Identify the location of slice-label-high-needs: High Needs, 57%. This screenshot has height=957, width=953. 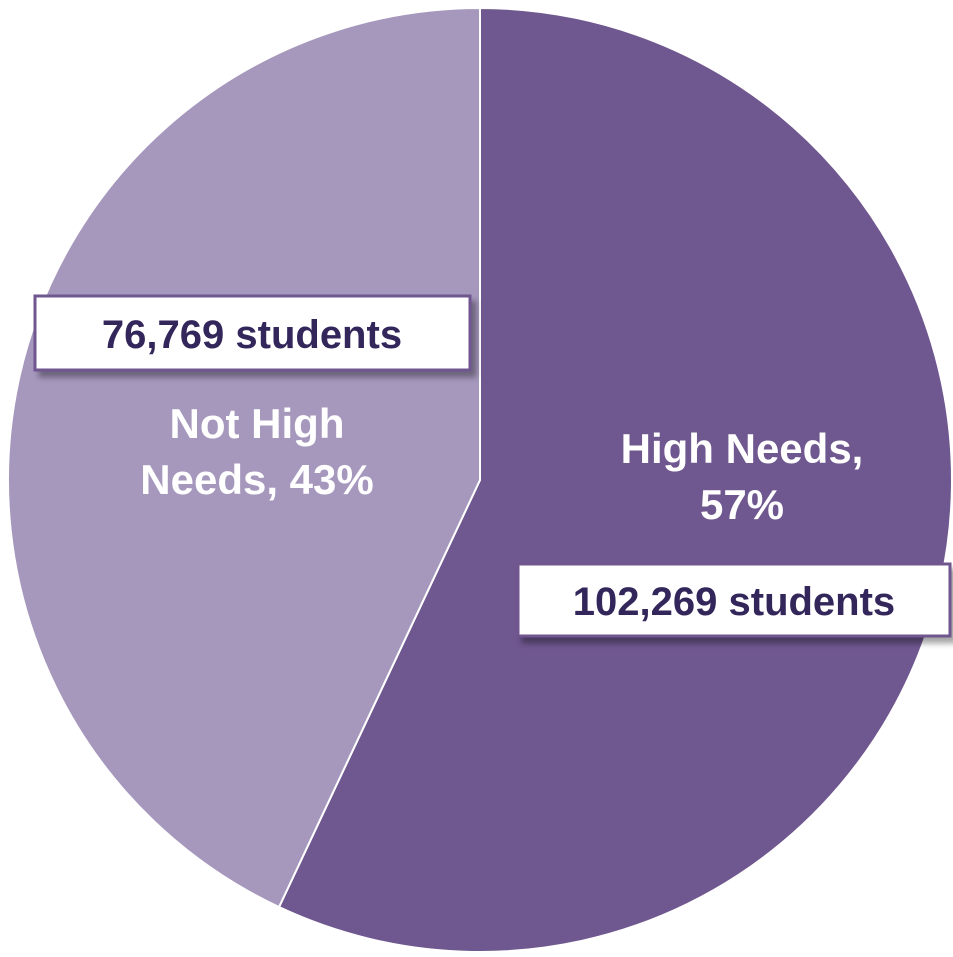
(742, 476).